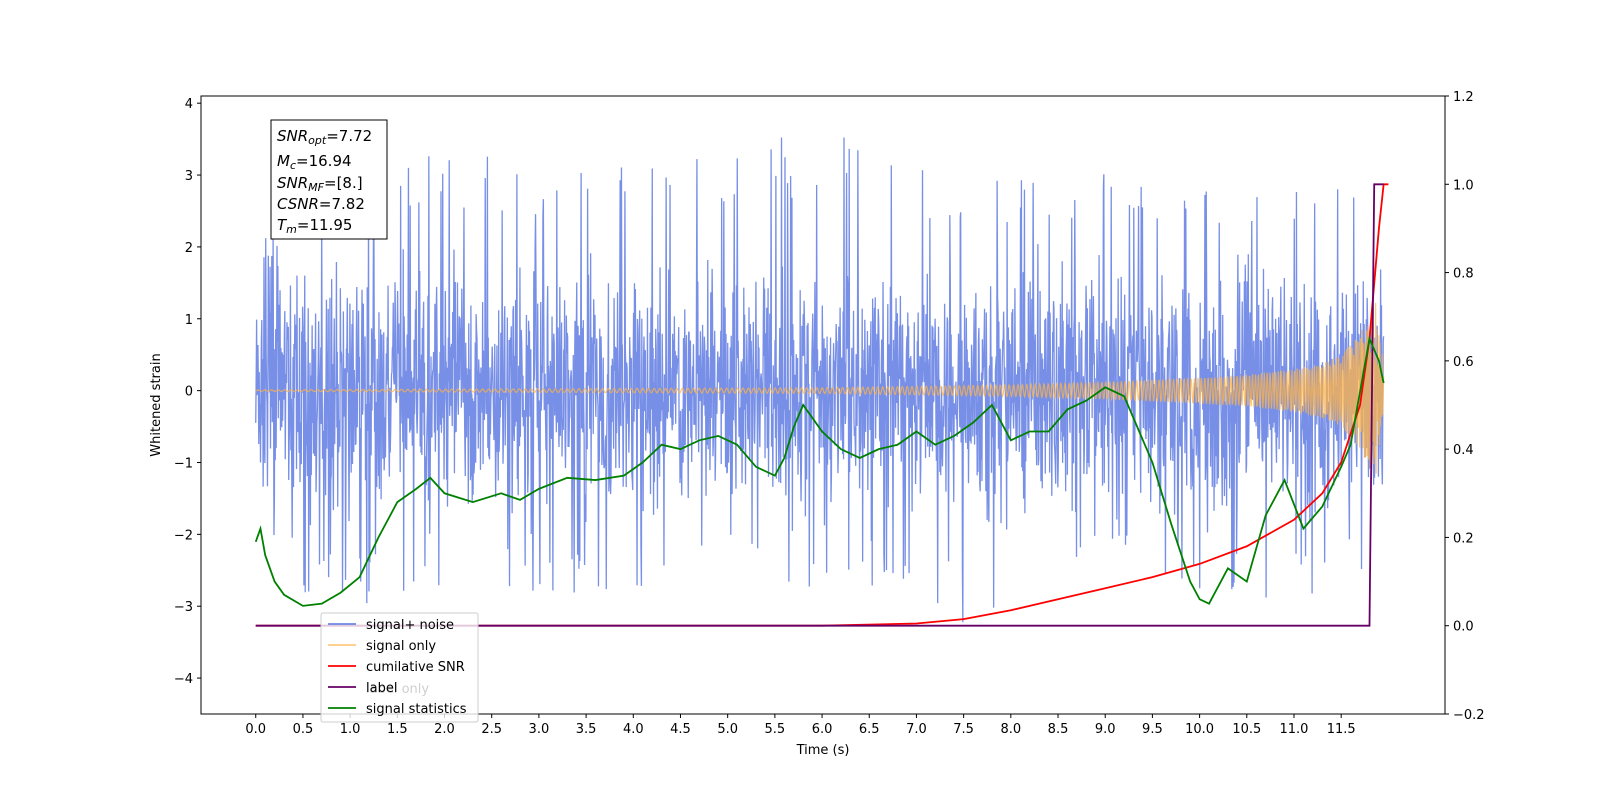 The image size is (1600, 800). I want to click on x-tick-label: 9.5, so click(1152, 729).